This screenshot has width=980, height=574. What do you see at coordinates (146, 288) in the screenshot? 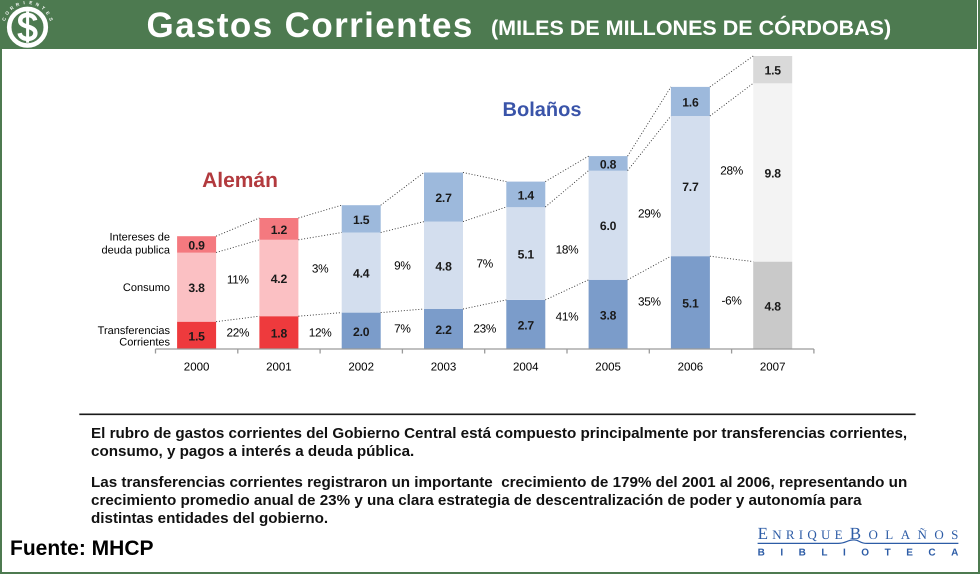
I see `svg-text: Consumo` at bounding box center [146, 288].